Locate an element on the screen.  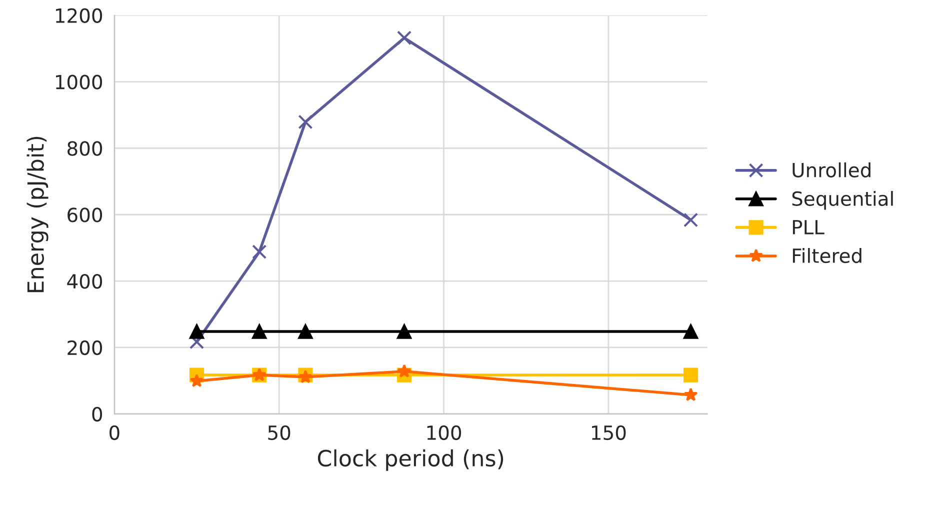
y-tick-label: 600 is located at coordinates (85, 215).